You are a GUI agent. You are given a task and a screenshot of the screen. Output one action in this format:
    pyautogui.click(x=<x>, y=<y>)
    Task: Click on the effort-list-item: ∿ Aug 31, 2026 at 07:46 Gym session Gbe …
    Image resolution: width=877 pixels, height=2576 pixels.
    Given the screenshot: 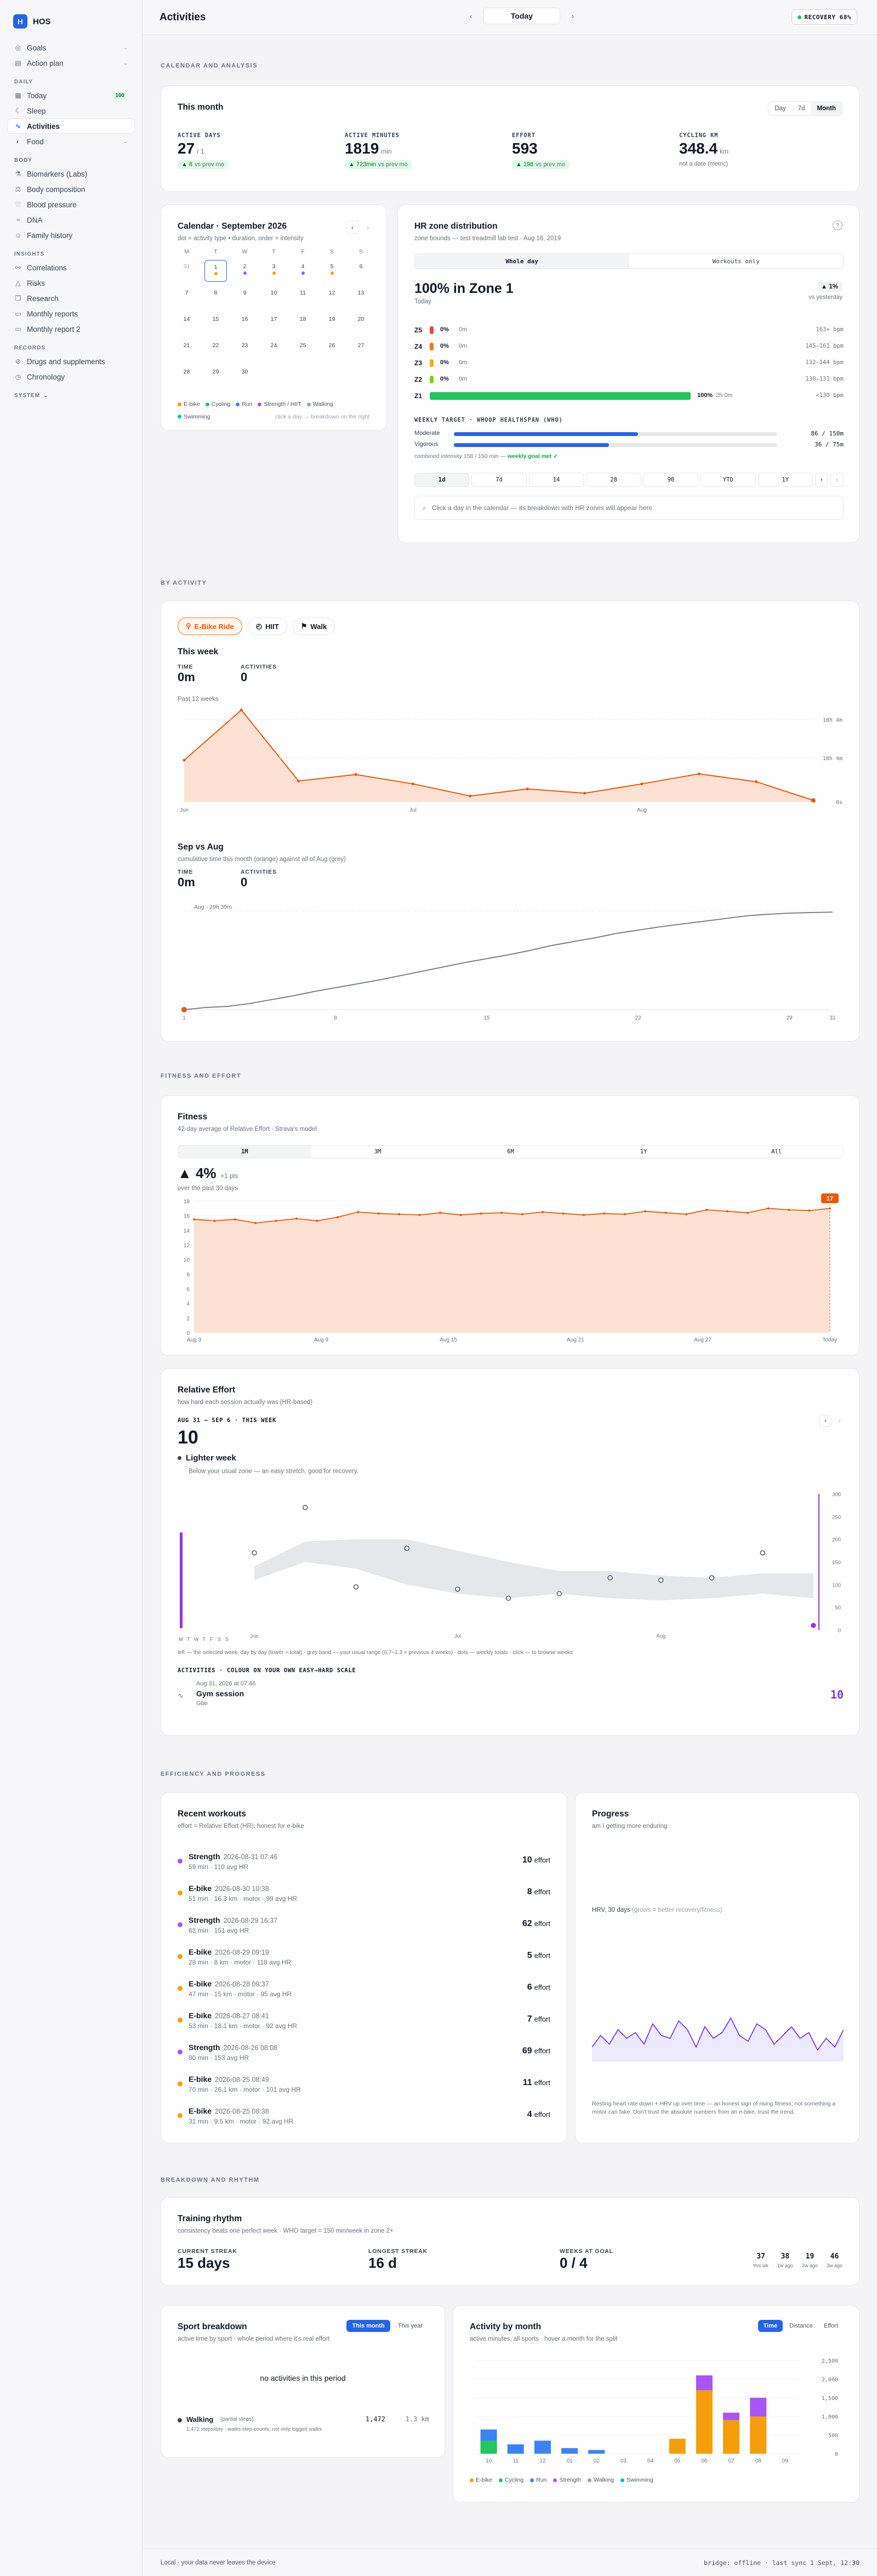 What is the action you would take?
    pyautogui.click(x=511, y=1697)
    